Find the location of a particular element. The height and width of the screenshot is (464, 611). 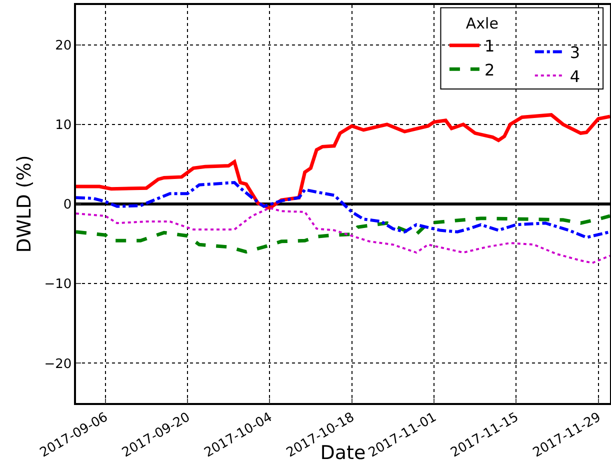

y-tick-label: −10 is located at coordinates (58, 284).